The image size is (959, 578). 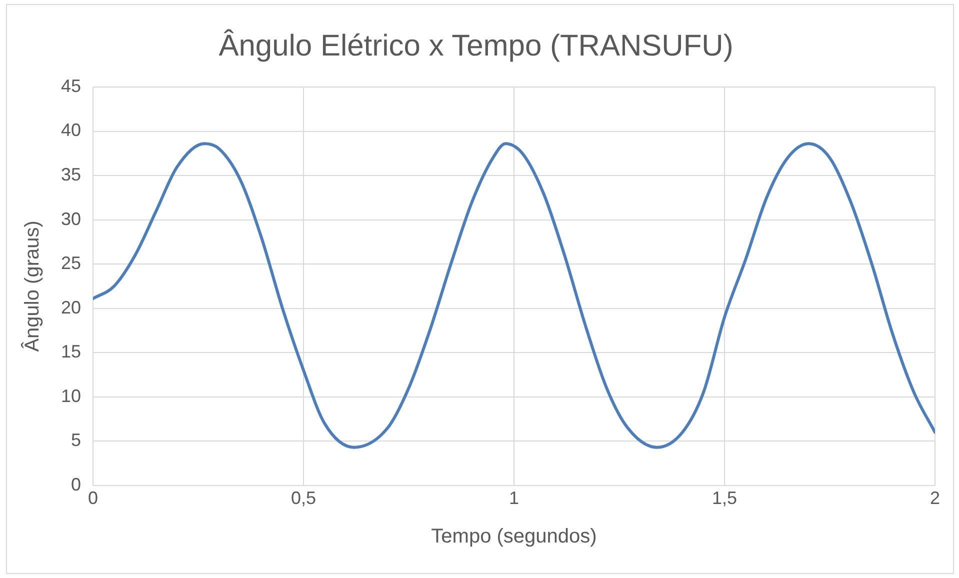 What do you see at coordinates (32, 286) in the screenshot?
I see `y-axis-title: Ângulo (graus)` at bounding box center [32, 286].